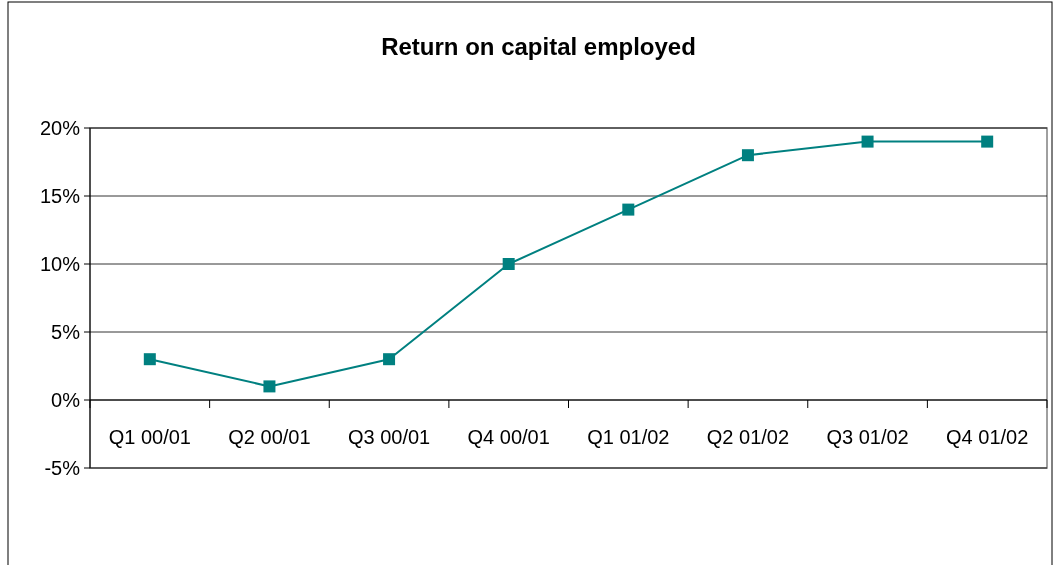 The image size is (1056, 565). What do you see at coordinates (66, 400) in the screenshot?
I see `y-tick-label: 0%` at bounding box center [66, 400].